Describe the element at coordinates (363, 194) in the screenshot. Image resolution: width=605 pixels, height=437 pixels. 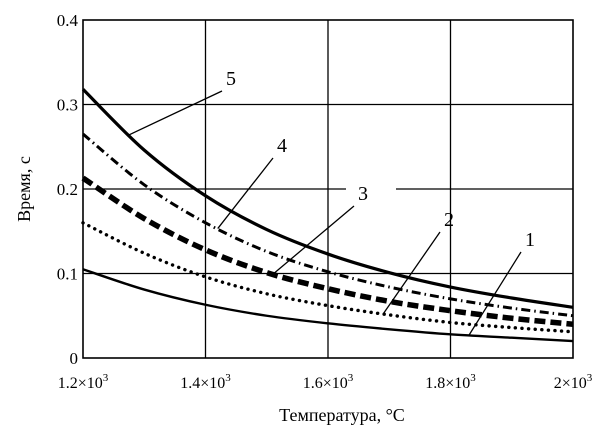
I see `callout-label-3: 3` at that location.